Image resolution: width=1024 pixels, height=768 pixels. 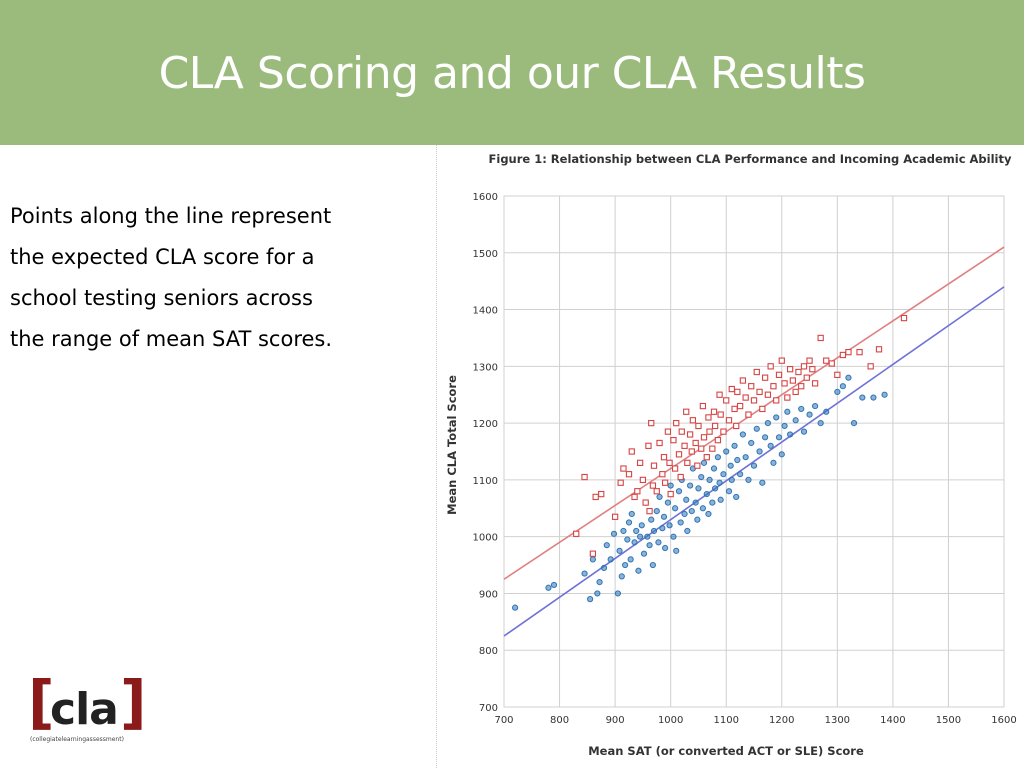 I want to click on y-tick-label: 1000, so click(x=485, y=538).